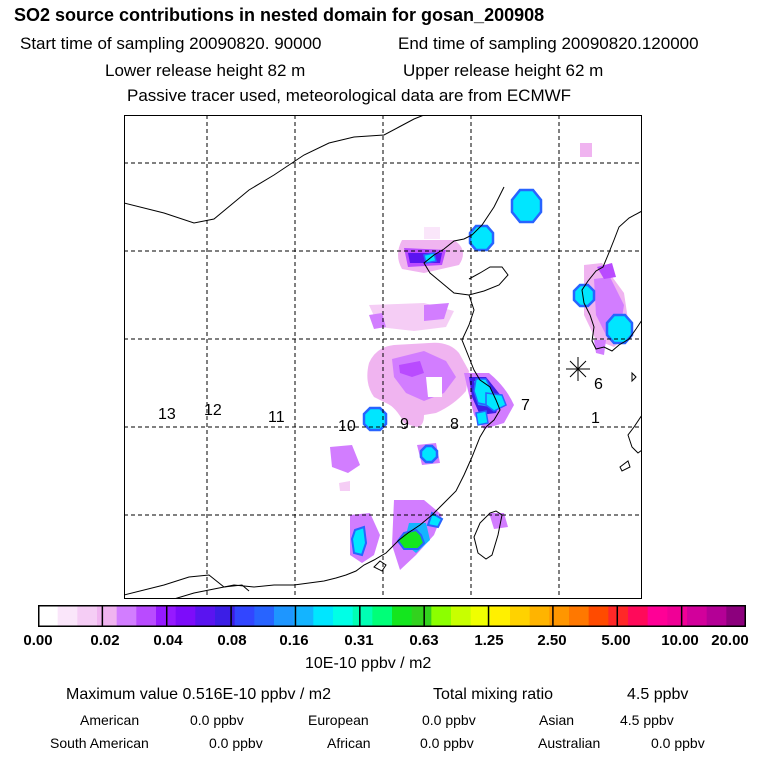 Image resolution: width=768 pixels, height=768 pixels. What do you see at coordinates (647, 720) in the screenshot?
I see `region-value: 4.5 ppbv` at bounding box center [647, 720].